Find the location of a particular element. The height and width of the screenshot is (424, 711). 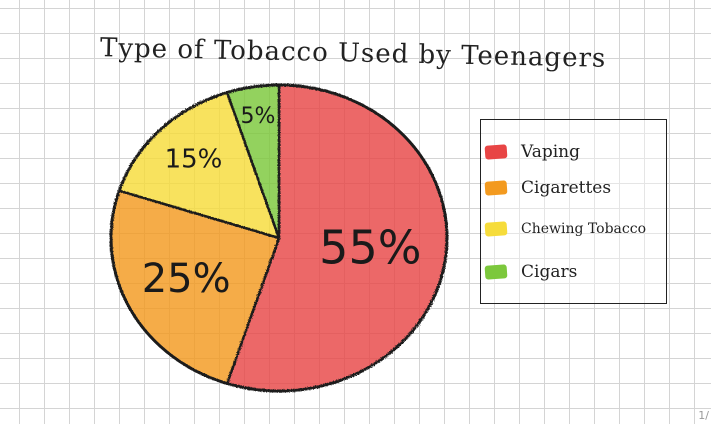

data-label-vaping: 55% is located at coordinates (370, 248).